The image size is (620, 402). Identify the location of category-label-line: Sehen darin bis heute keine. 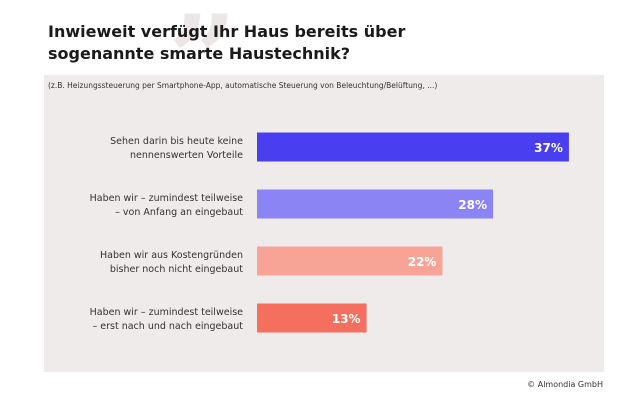
(176, 141).